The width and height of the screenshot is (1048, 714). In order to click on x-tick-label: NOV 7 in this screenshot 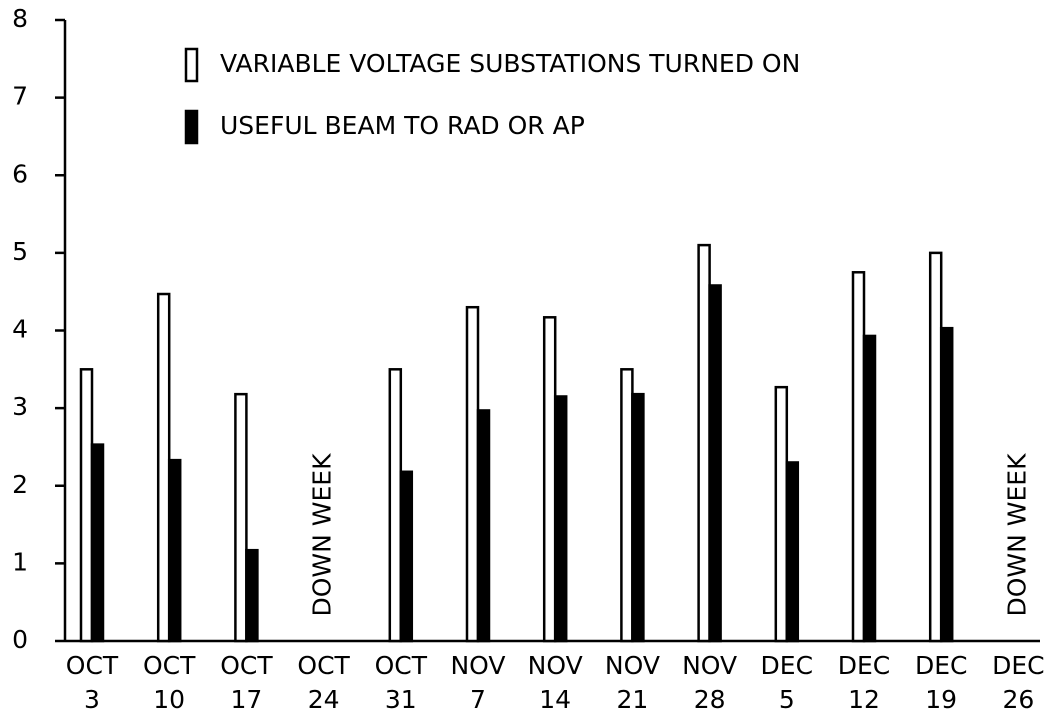, I will do `click(477, 682)`.